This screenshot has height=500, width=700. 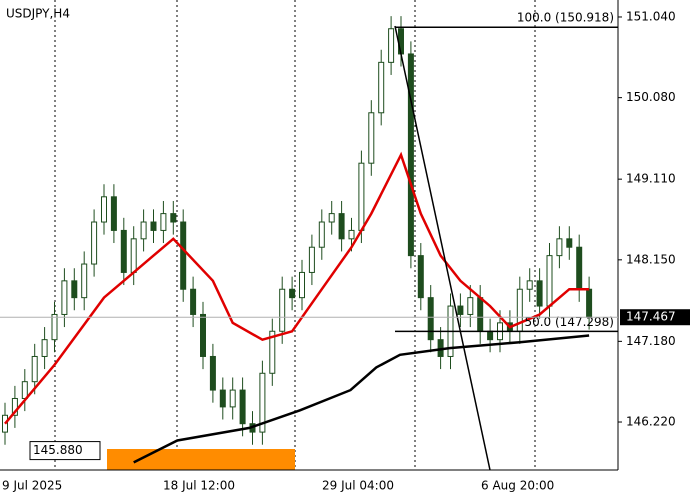 What do you see at coordinates (442, 248) in the screenshot?
I see `trendline` at bounding box center [442, 248].